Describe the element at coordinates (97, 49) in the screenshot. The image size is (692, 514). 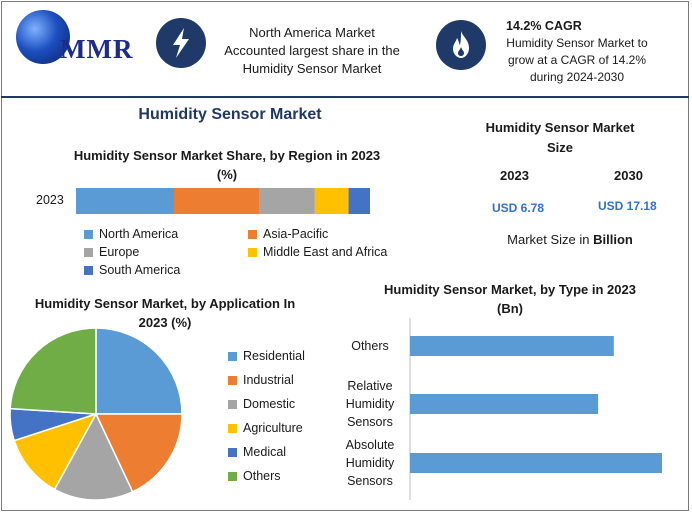
I see `company-logo-text: MMR` at that location.